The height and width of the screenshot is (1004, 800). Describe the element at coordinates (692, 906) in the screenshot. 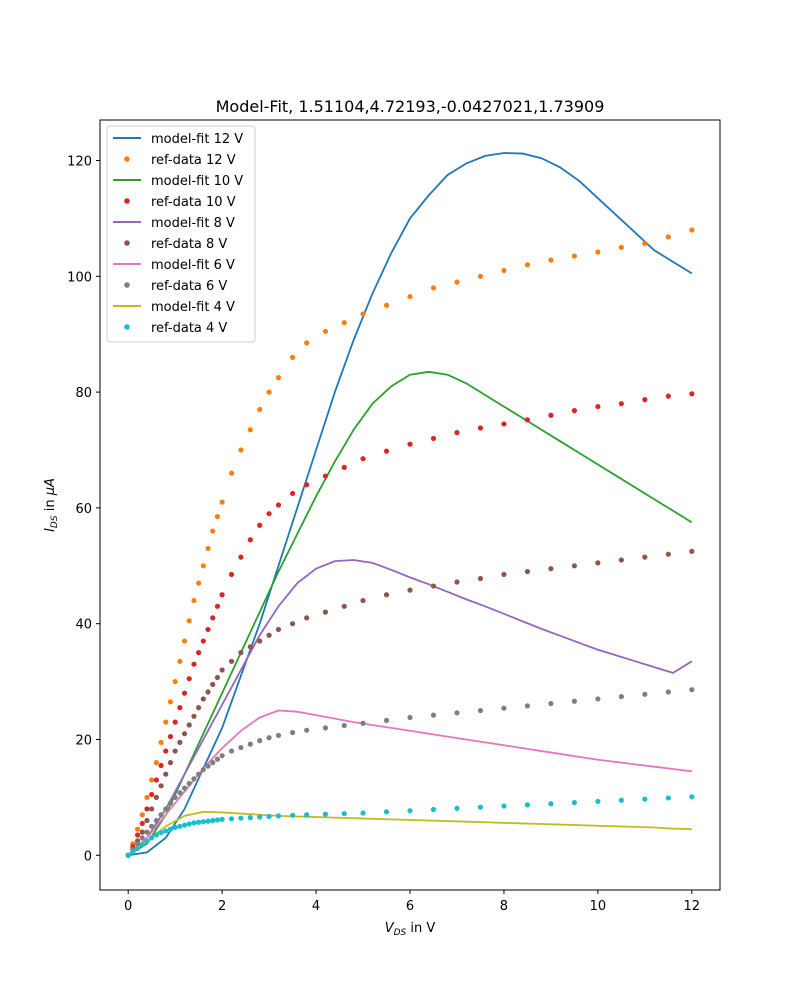

I see `x-tick-label: 12` at that location.